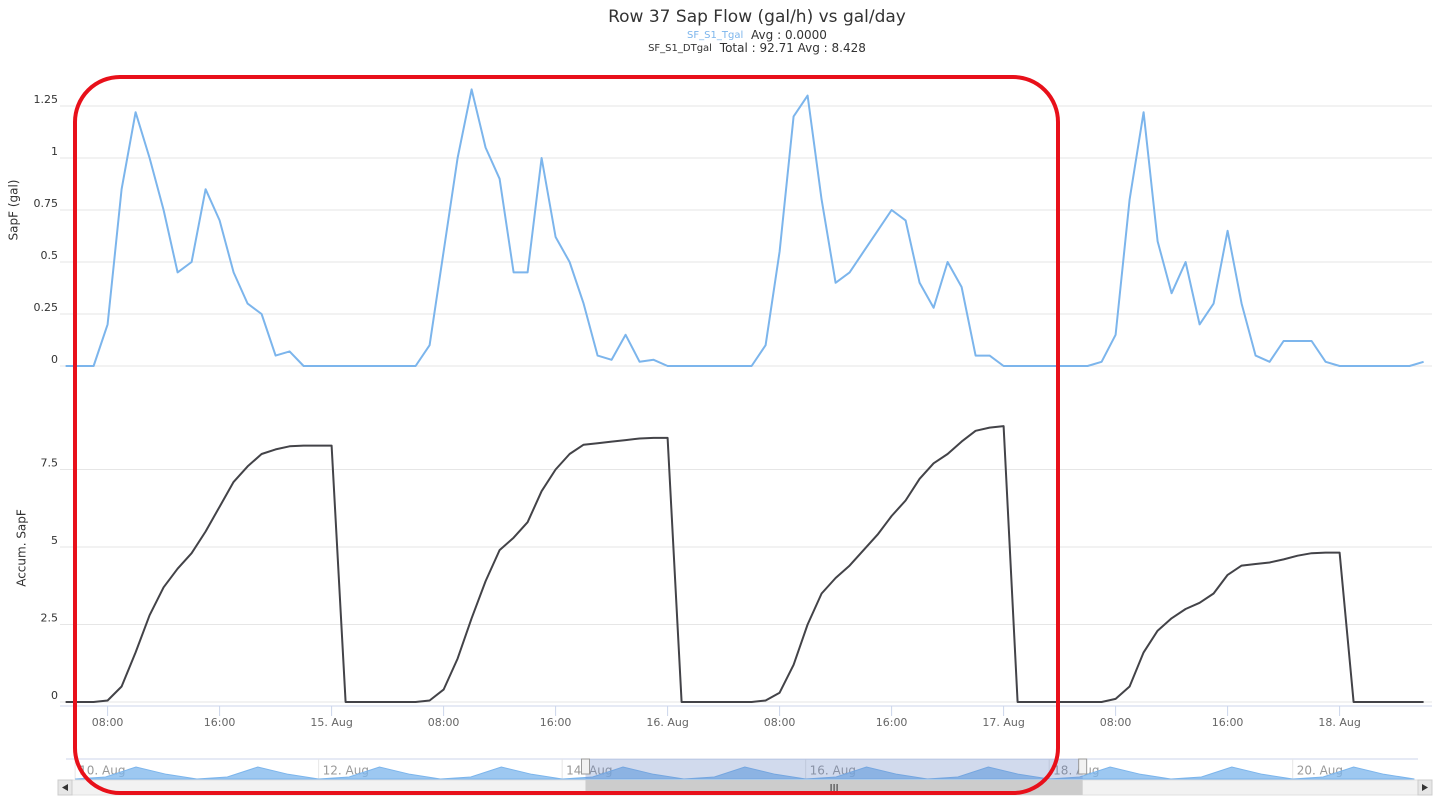  What do you see at coordinates (46, 307) in the screenshot?
I see `y-tick-label: 0.25` at bounding box center [46, 307].